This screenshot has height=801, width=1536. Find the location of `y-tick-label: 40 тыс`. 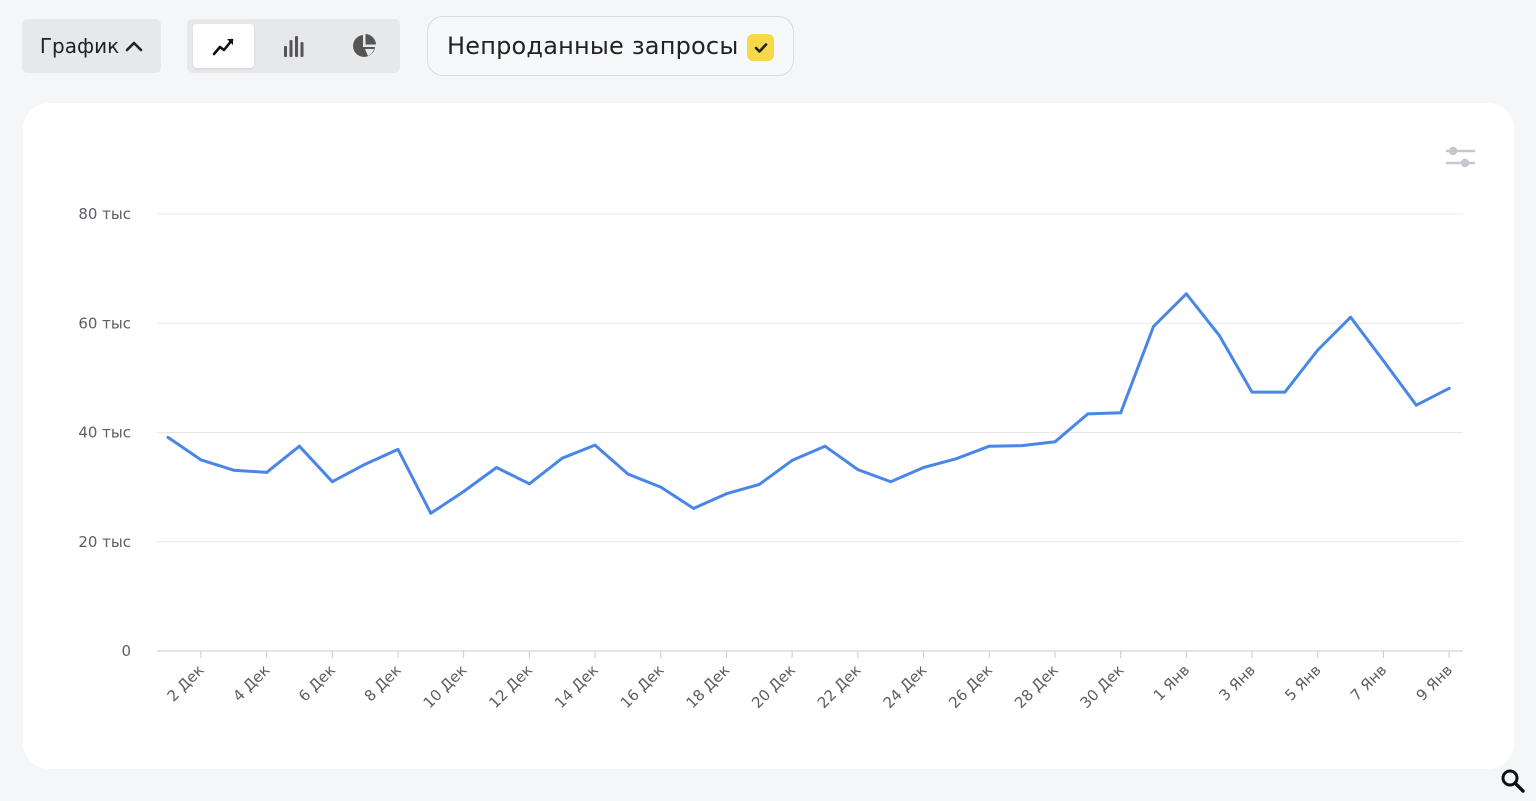

y-tick-label: 40 тыс is located at coordinates (104, 433).